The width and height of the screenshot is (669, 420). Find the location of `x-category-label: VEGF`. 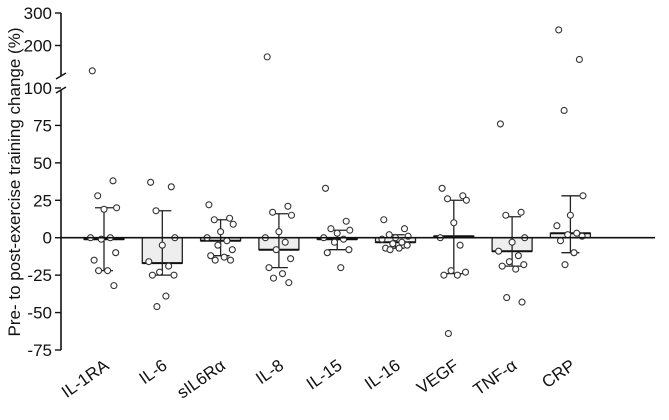

x-category-label: VEGF is located at coordinates (437, 377).